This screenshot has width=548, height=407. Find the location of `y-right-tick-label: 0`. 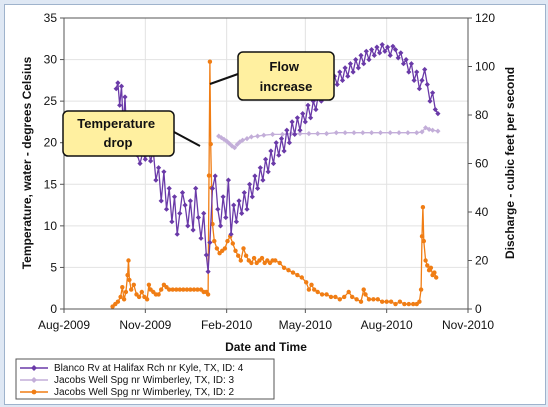

y-right-tick-label: 0 is located at coordinates (478, 309).